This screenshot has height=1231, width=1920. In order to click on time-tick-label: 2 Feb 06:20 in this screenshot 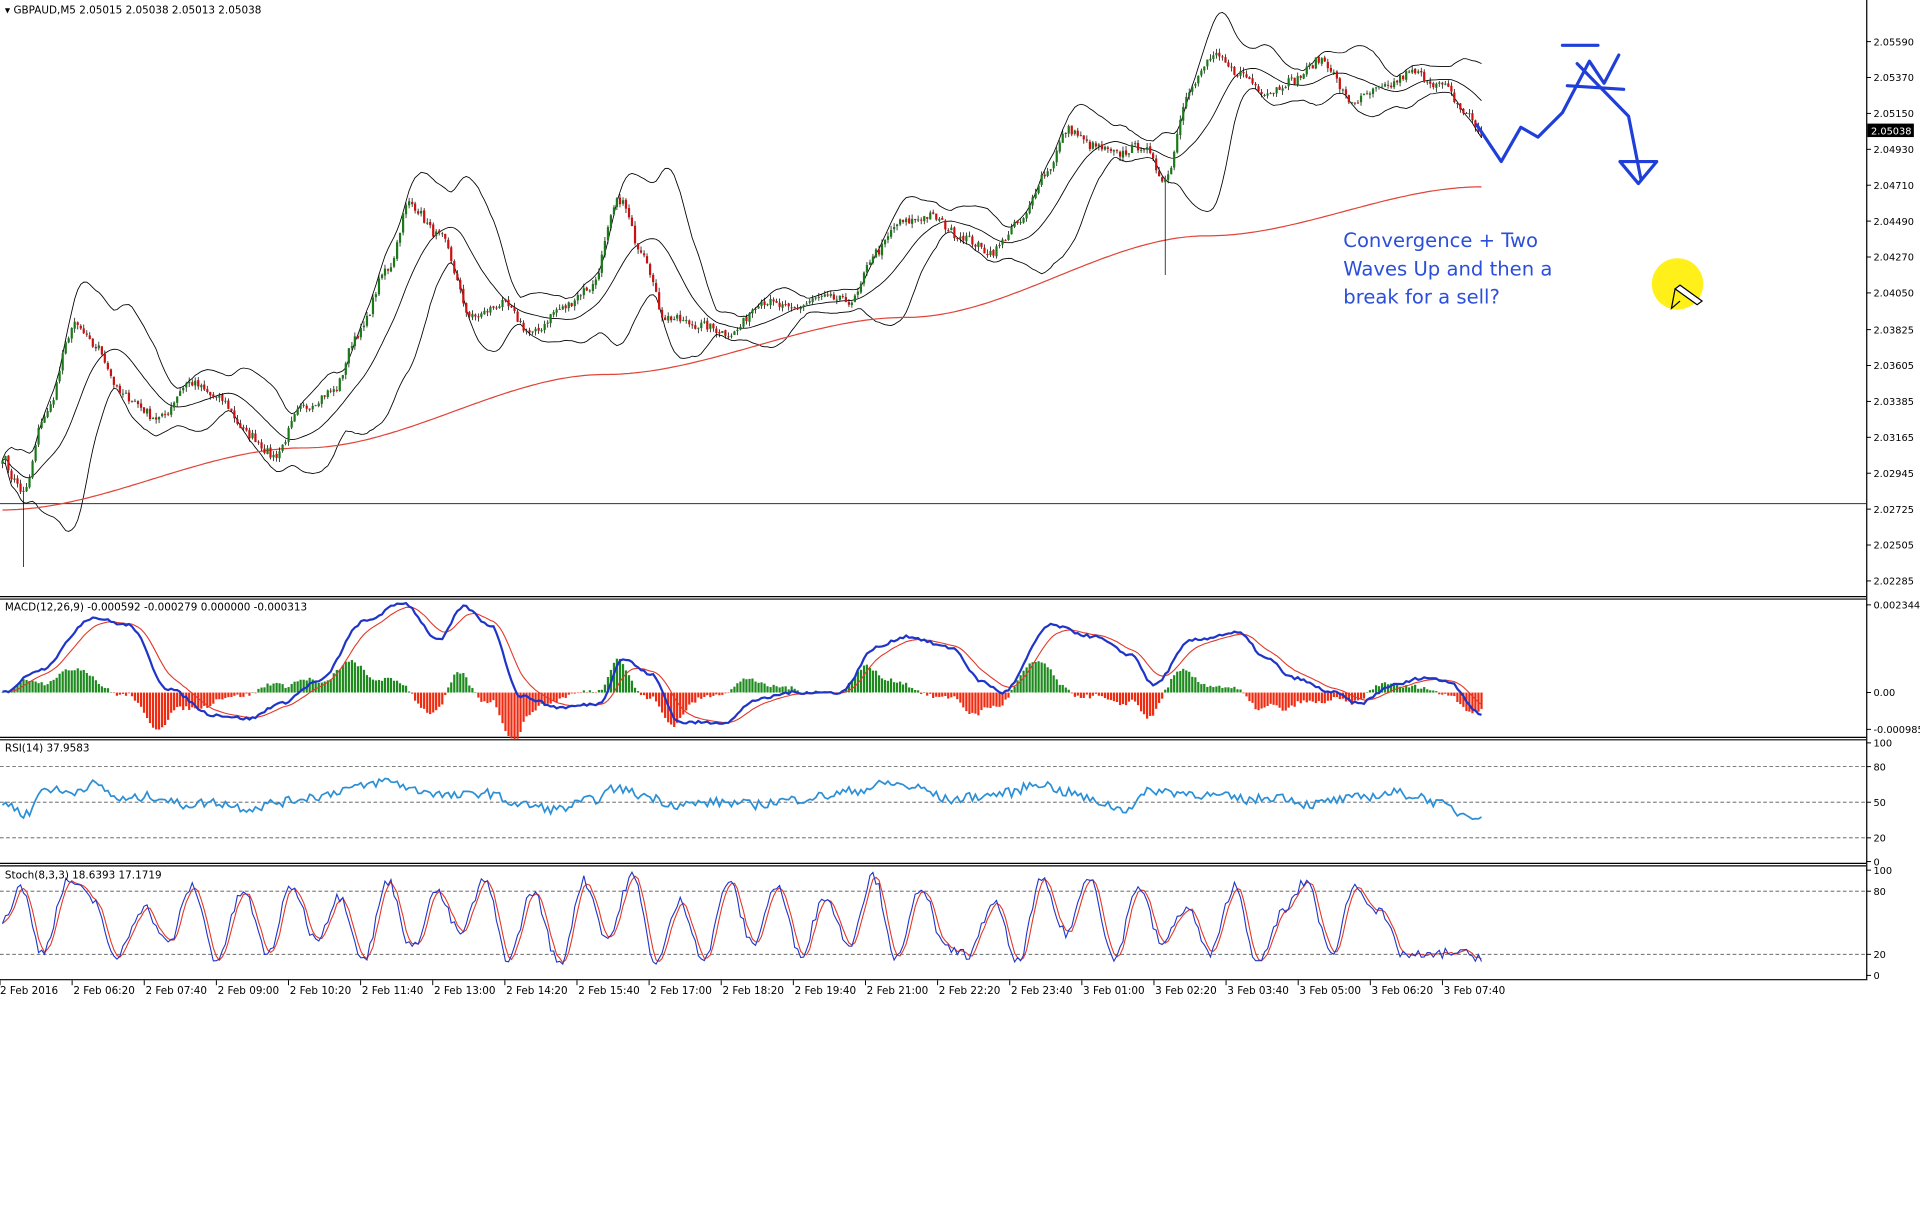, I will do `click(104, 991)`.